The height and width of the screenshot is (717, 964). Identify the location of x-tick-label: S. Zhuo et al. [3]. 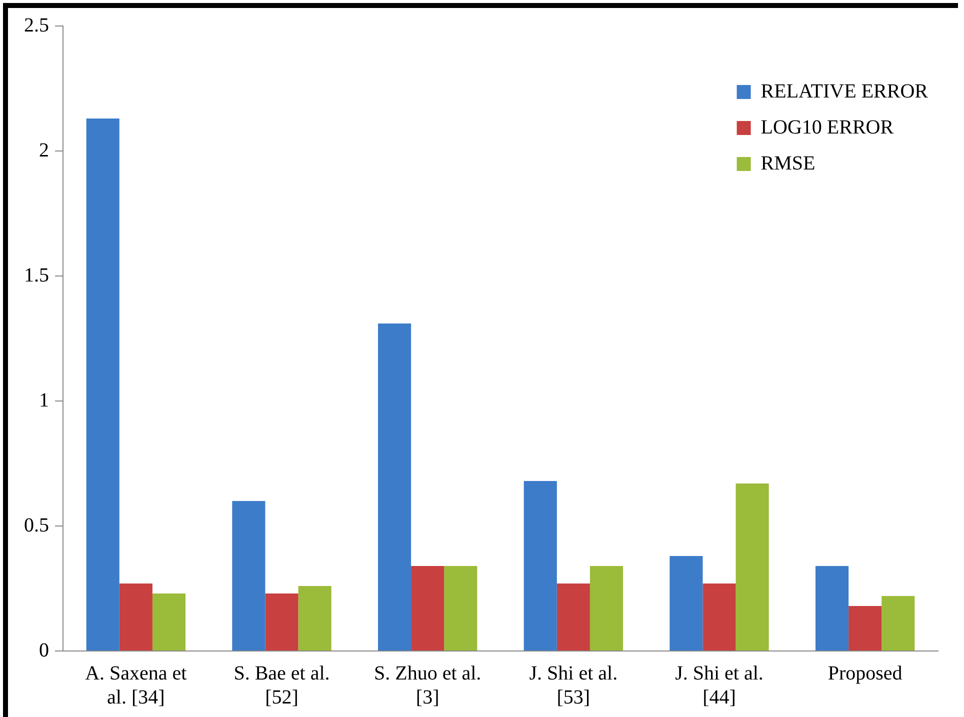
(428, 685).